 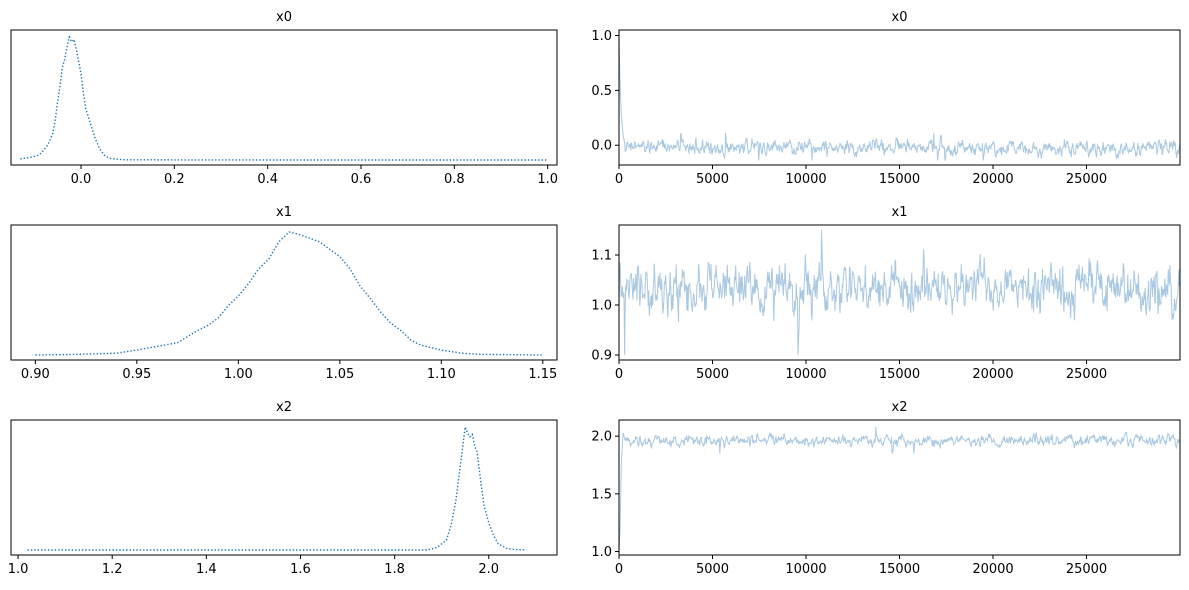 What do you see at coordinates (300, 569) in the screenshot?
I see `x-tick-label: 1.6` at bounding box center [300, 569].